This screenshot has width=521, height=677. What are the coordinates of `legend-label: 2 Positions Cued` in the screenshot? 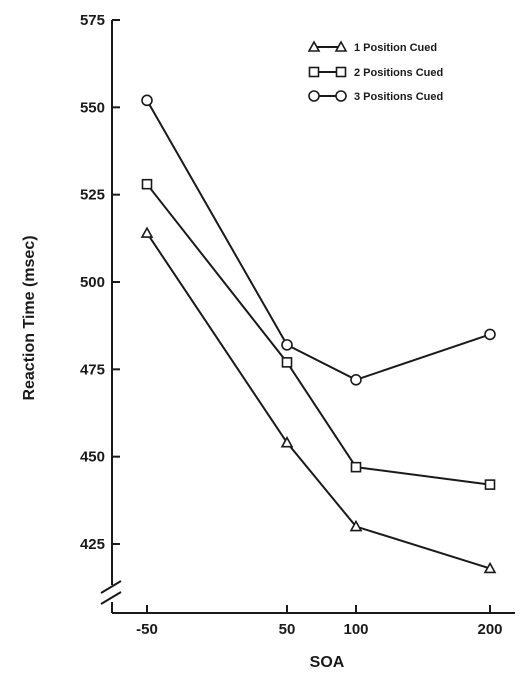 It's located at (398, 73).